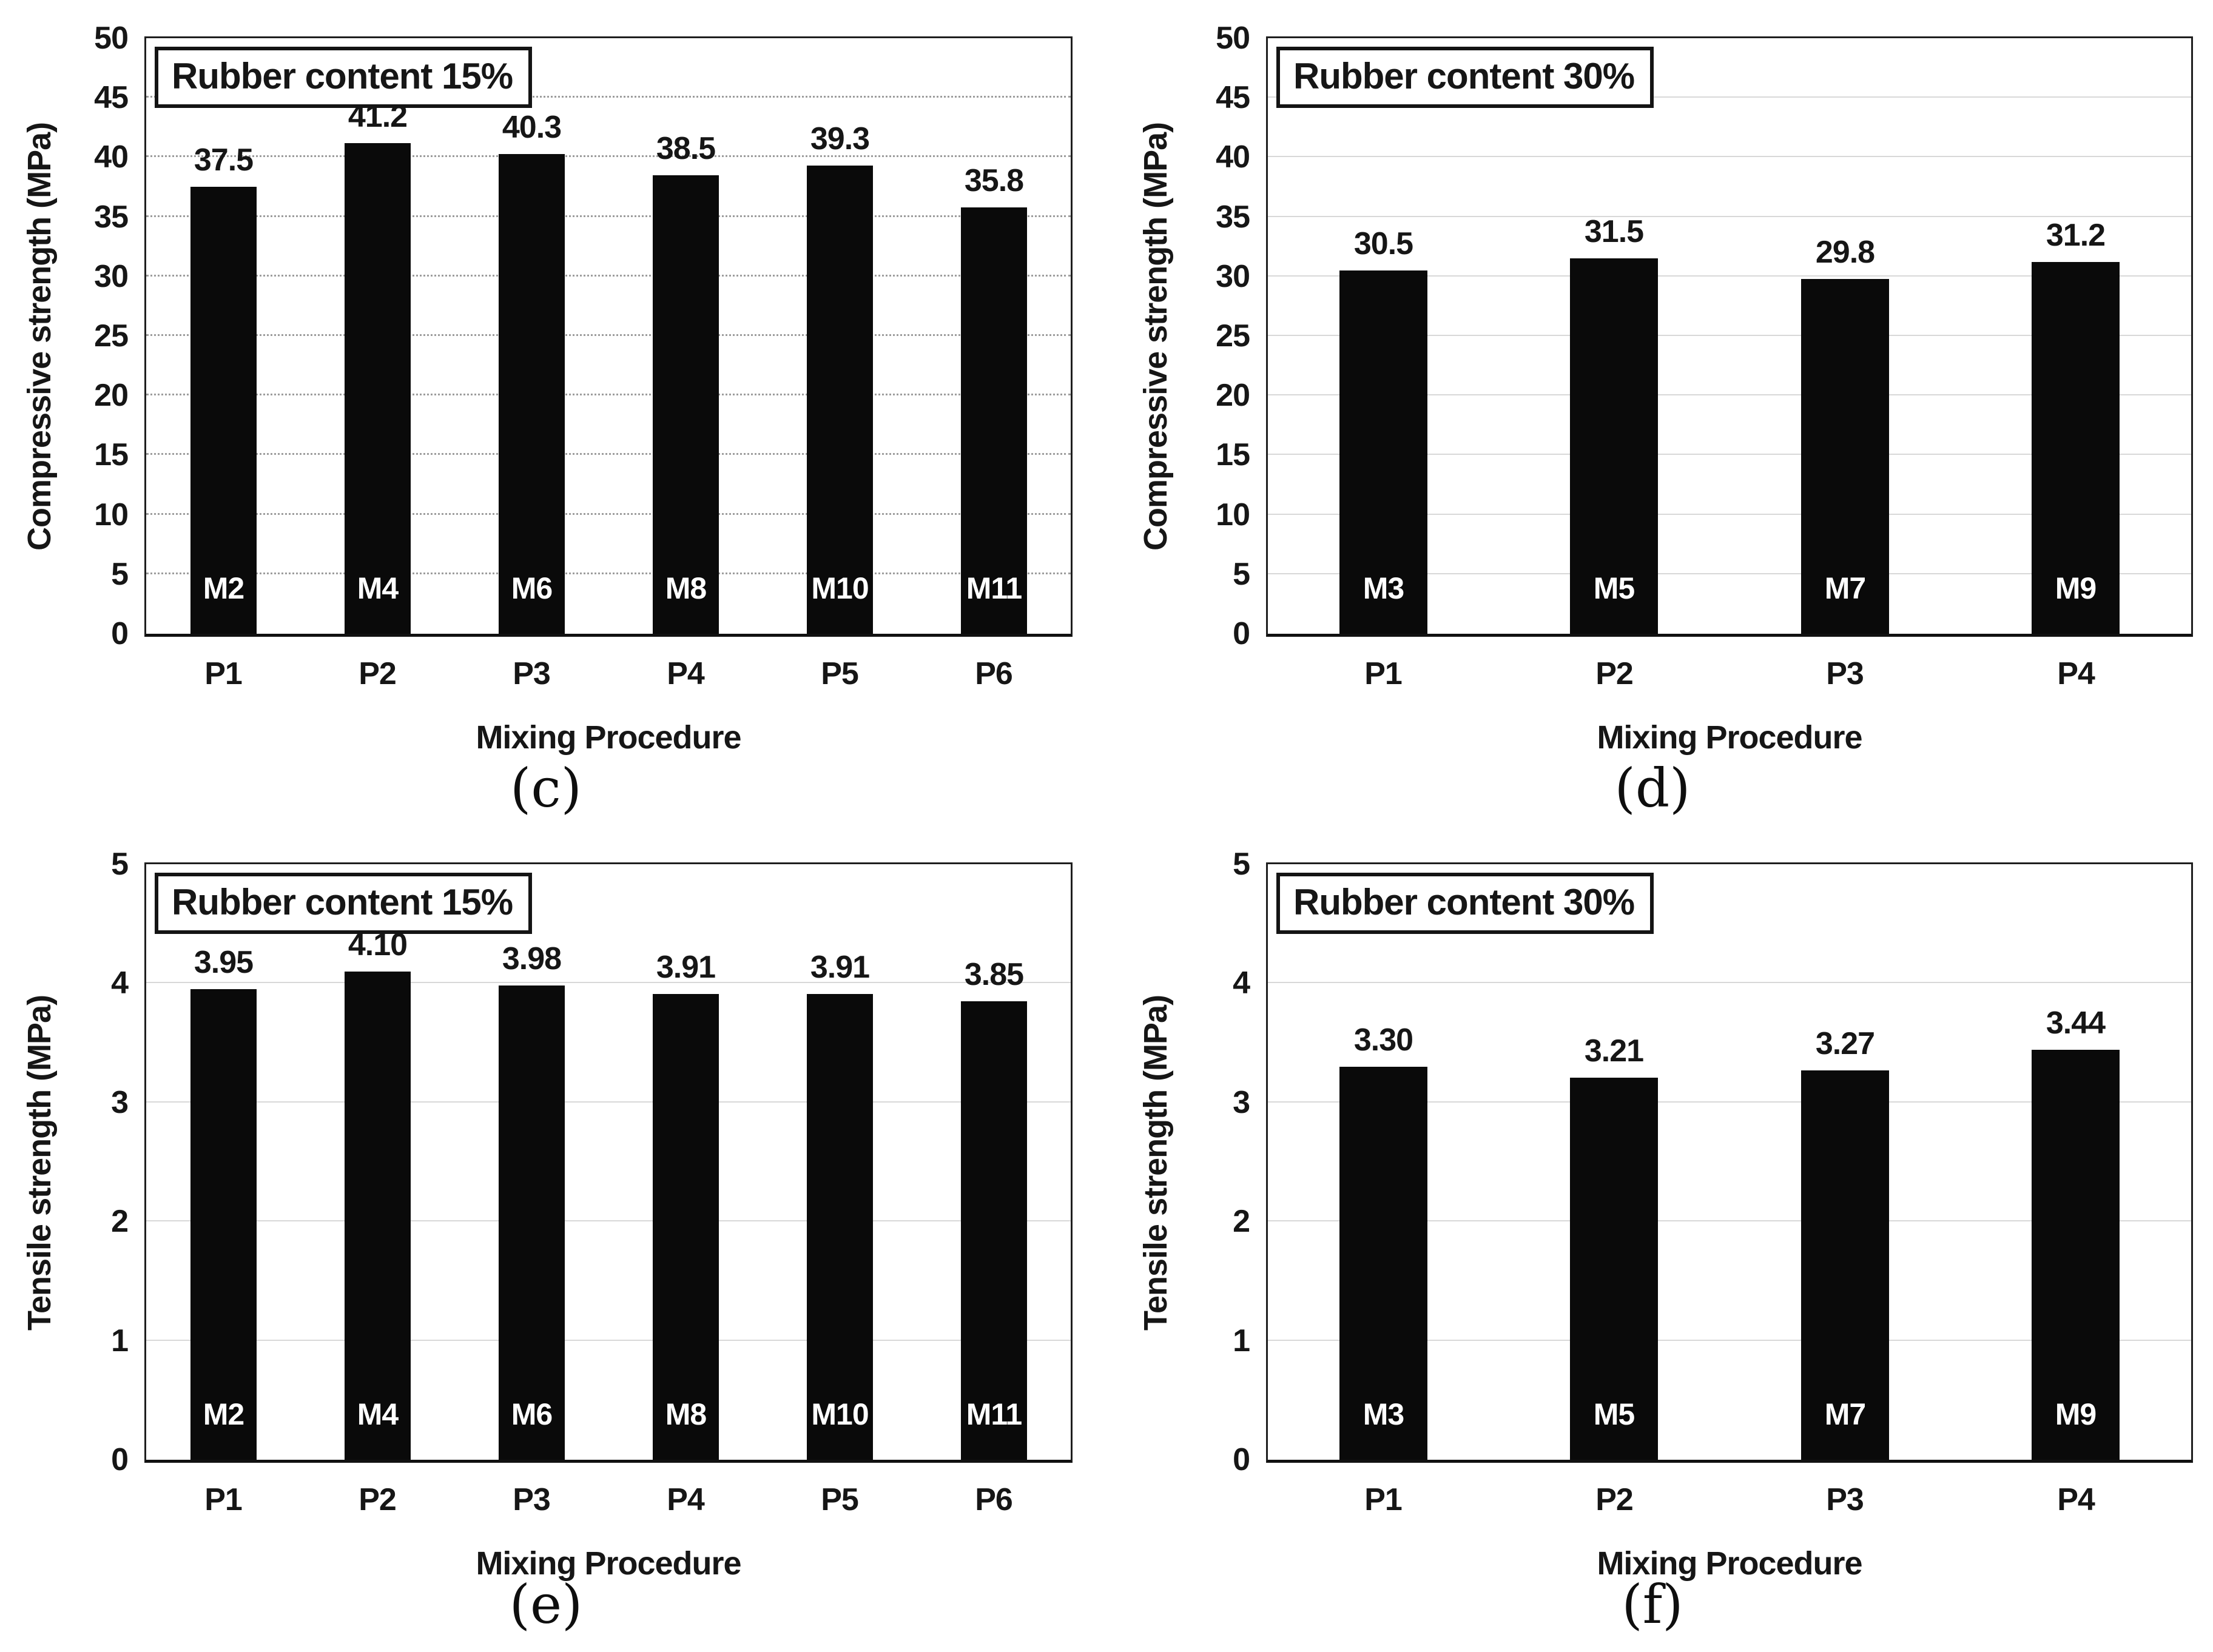  What do you see at coordinates (111, 98) in the screenshot?
I see `y-axis-tick-label: 45` at bounding box center [111, 98].